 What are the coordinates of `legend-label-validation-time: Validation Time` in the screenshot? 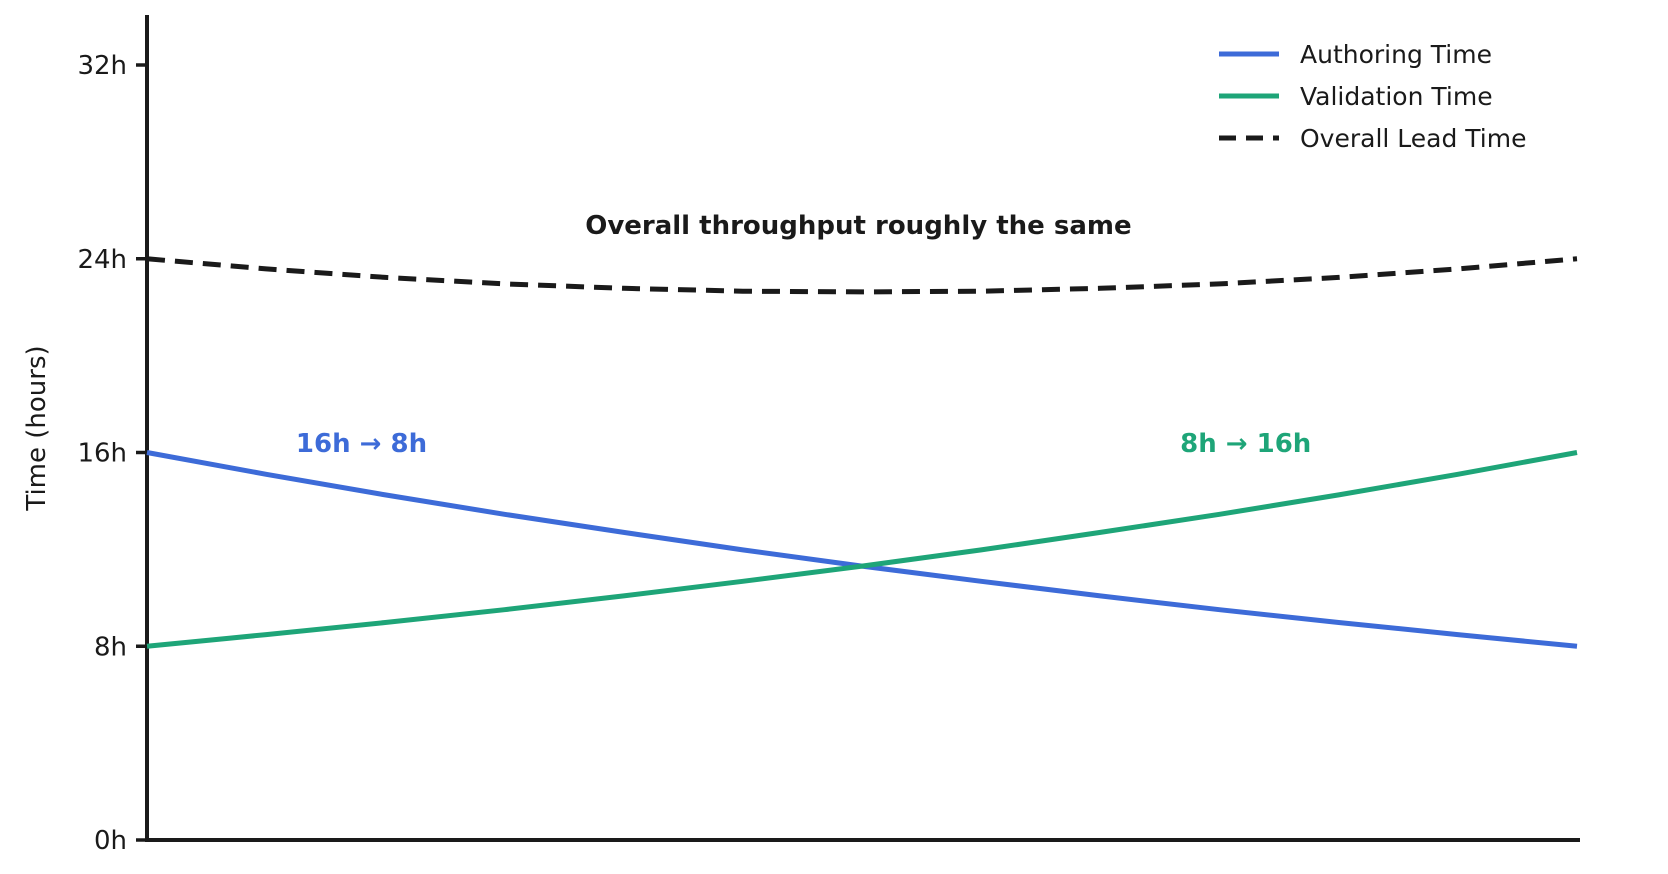 It's located at (1396, 96).